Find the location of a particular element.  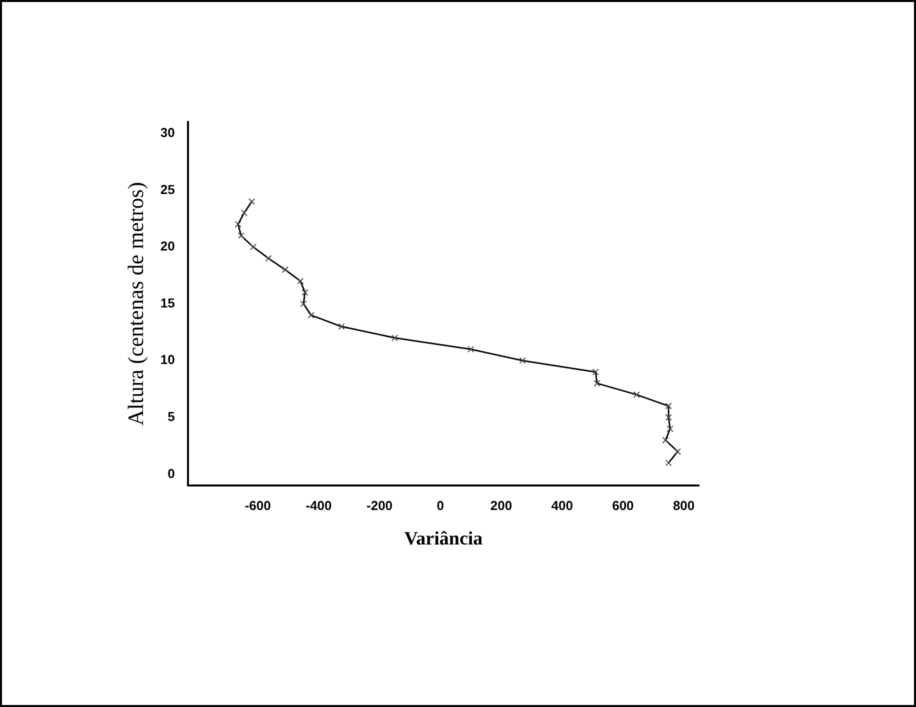

y-tick-label: 0 is located at coordinates (171, 473).